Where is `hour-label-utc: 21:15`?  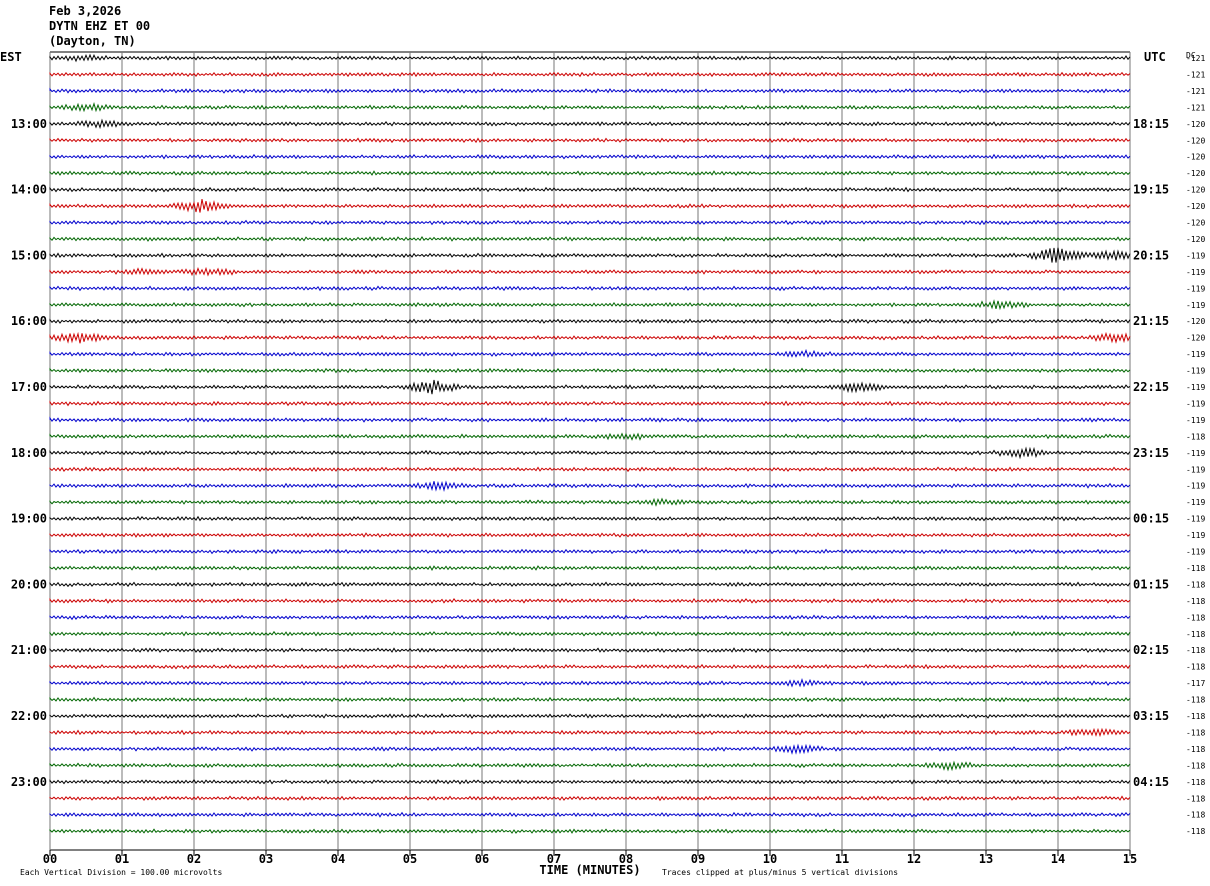 hour-label-utc: 21:15 is located at coordinates (1151, 321).